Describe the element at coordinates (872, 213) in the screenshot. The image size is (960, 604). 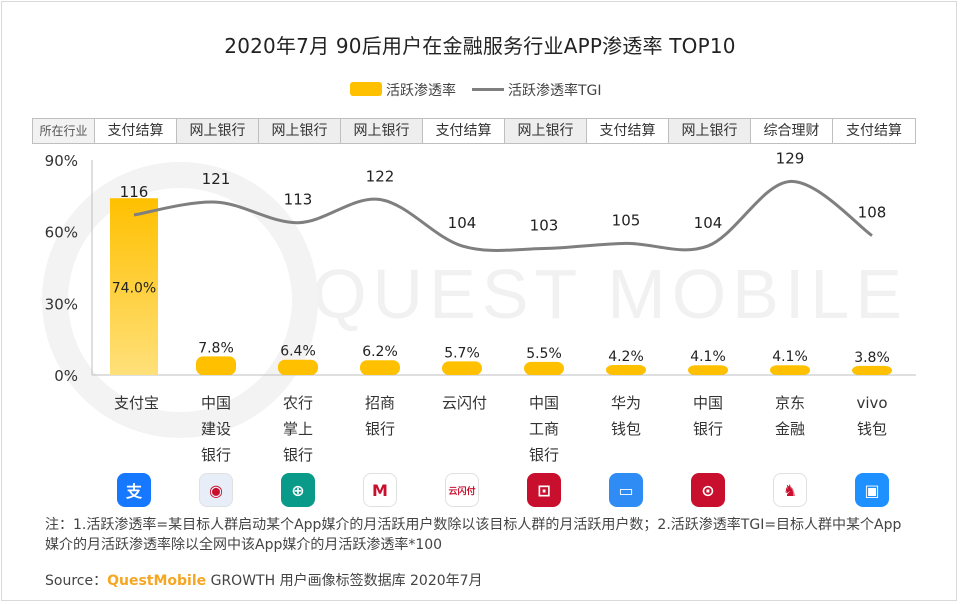
I see `tgi-value-label: 108` at that location.